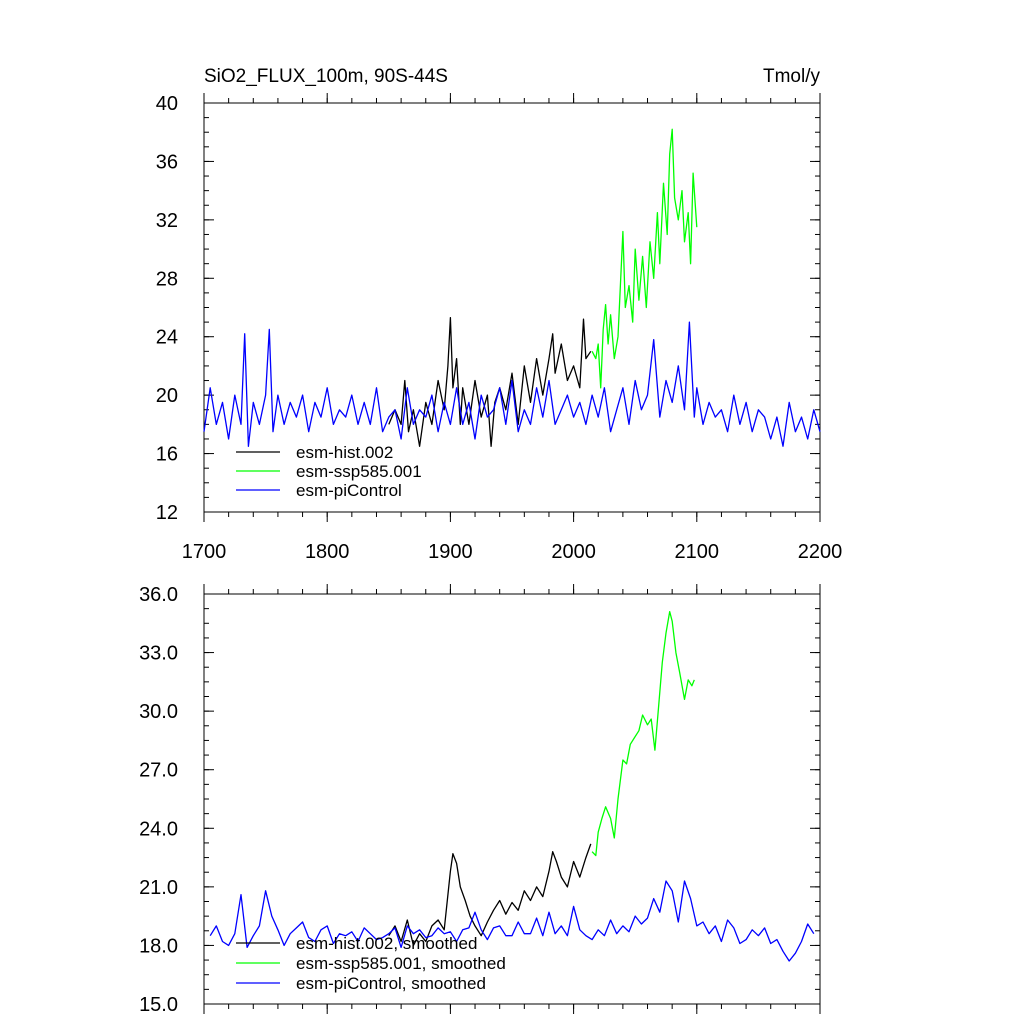  I want to click on chart-title: SiO2_FLUX_100m, 90S-44S, so click(326, 76).